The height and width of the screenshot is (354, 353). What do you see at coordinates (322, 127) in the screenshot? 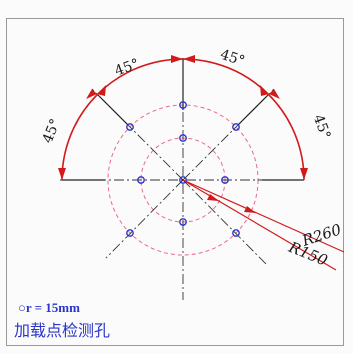
I see `angle-label-right-side: 45°` at bounding box center [322, 127].